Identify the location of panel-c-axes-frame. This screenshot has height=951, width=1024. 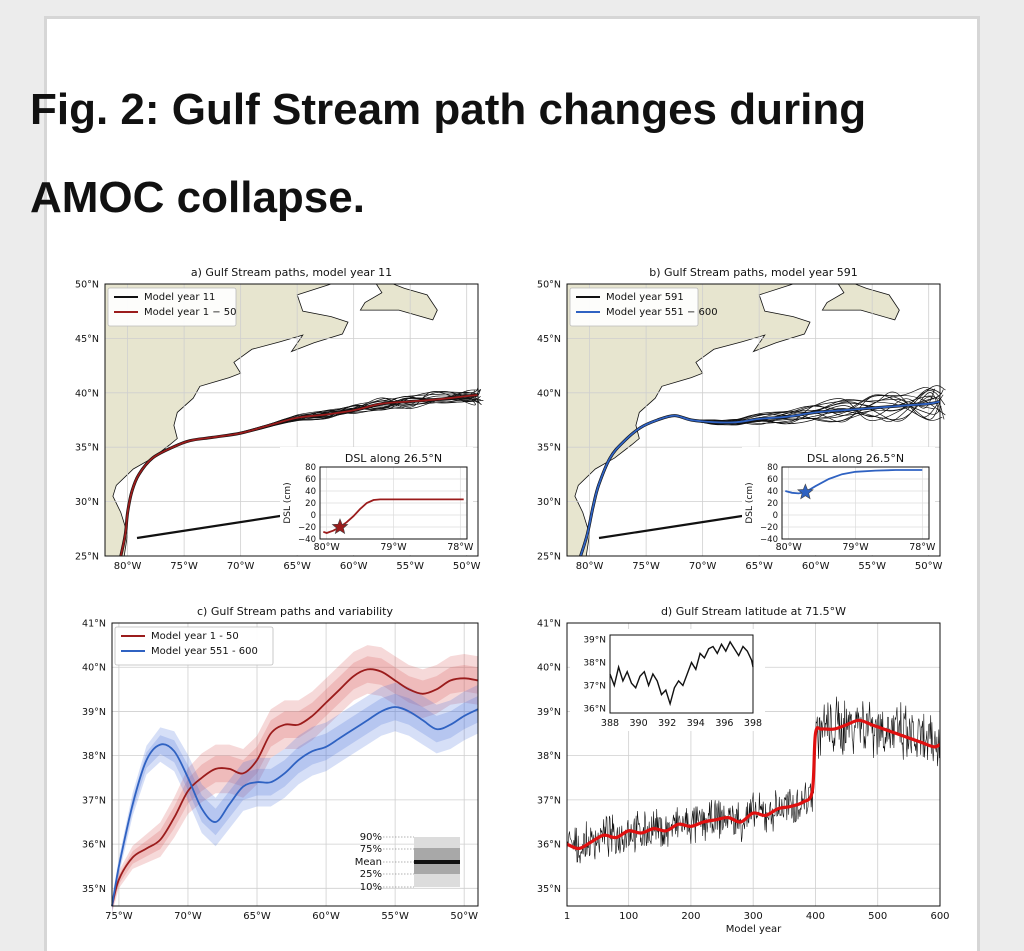
(295, 764).